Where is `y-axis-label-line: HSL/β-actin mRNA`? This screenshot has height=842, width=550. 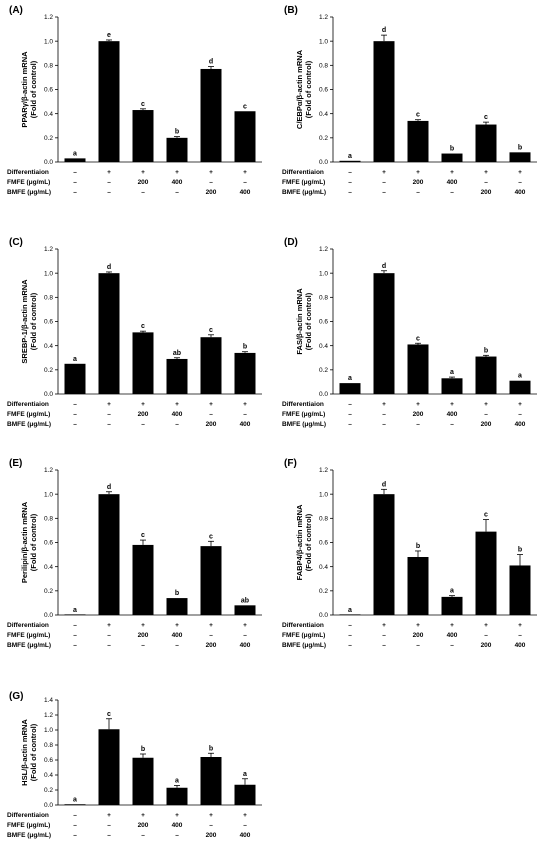
y-axis-label-line: HSL/β-actin mRNA is located at coordinates (24, 752).